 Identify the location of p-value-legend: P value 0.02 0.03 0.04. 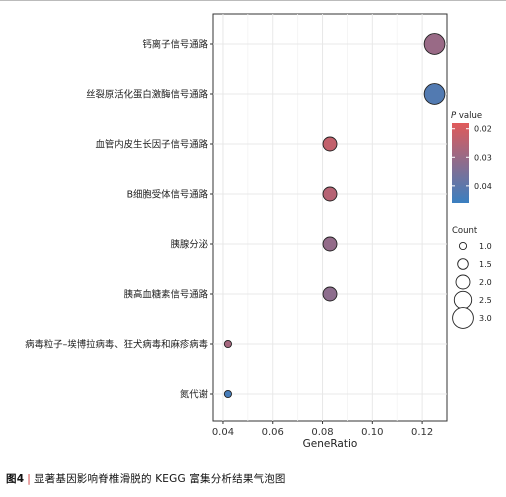
(471, 157).